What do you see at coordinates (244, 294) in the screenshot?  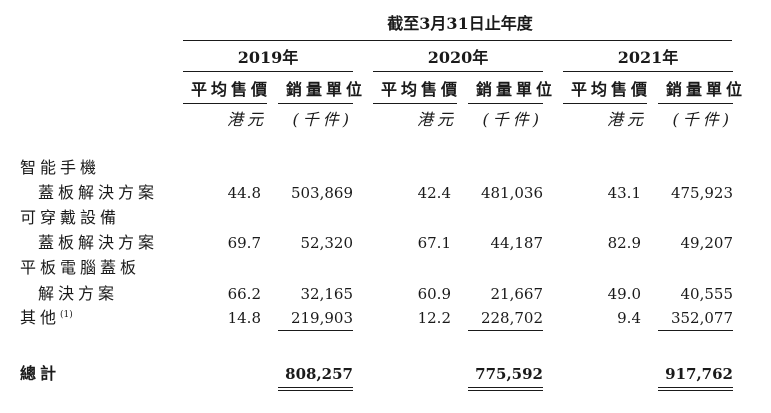 I see `cell-value: 66.2` at bounding box center [244, 294].